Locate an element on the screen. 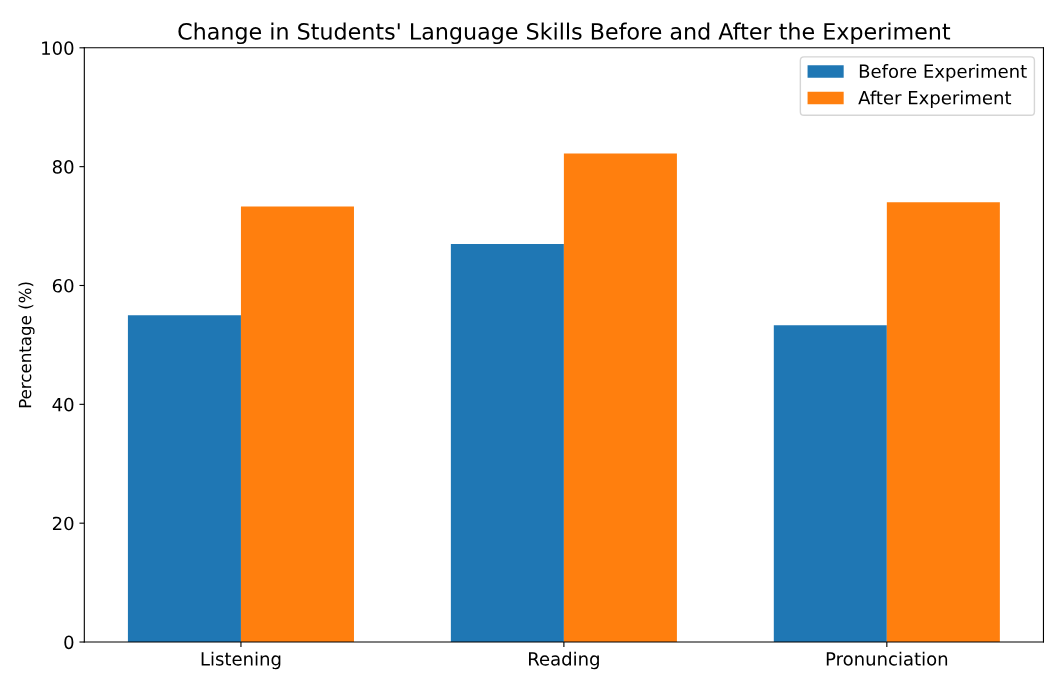  y-tick-label: 20 is located at coordinates (63, 523).